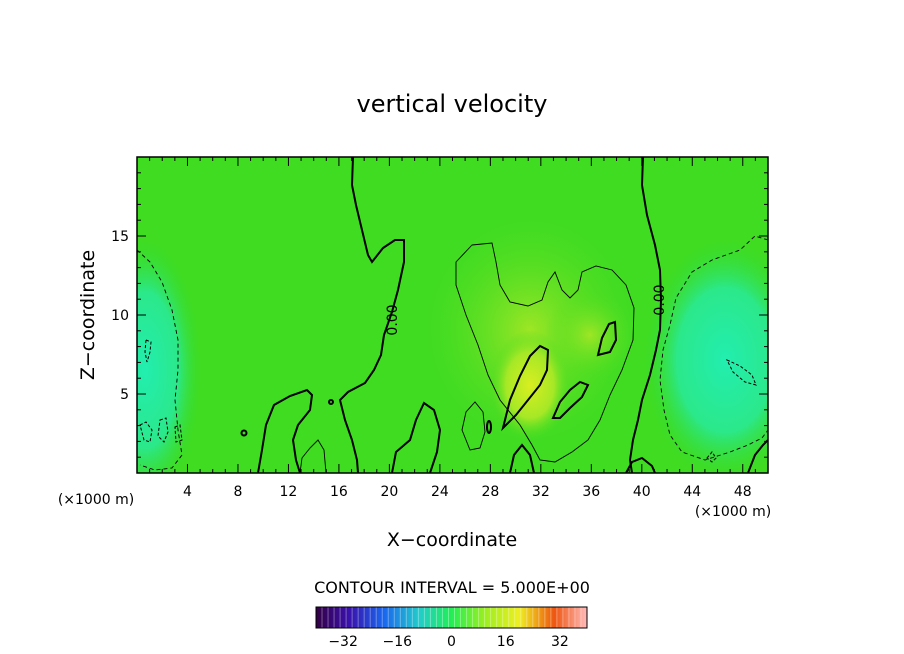  I want to click on updraft-contour-main, so click(525, 388).